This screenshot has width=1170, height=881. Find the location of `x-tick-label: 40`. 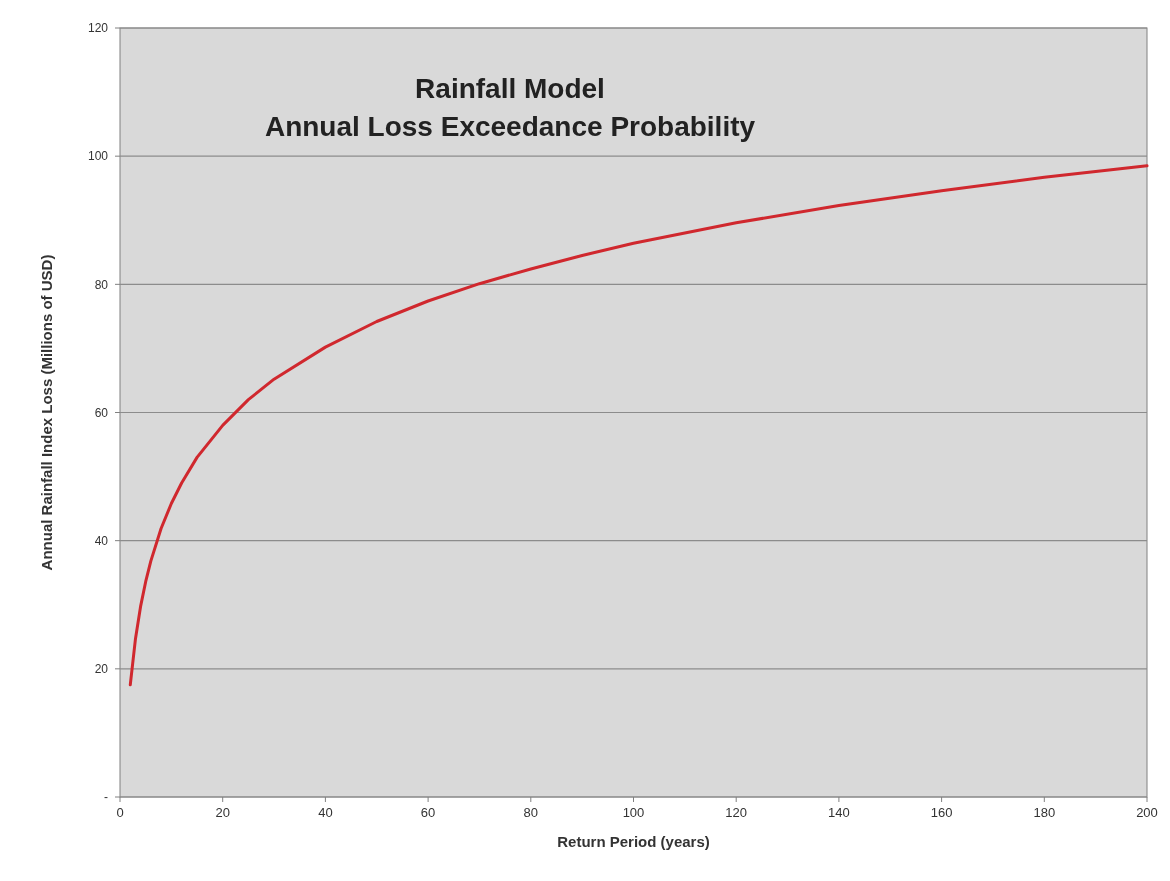

x-tick-label: 40 is located at coordinates (325, 812).